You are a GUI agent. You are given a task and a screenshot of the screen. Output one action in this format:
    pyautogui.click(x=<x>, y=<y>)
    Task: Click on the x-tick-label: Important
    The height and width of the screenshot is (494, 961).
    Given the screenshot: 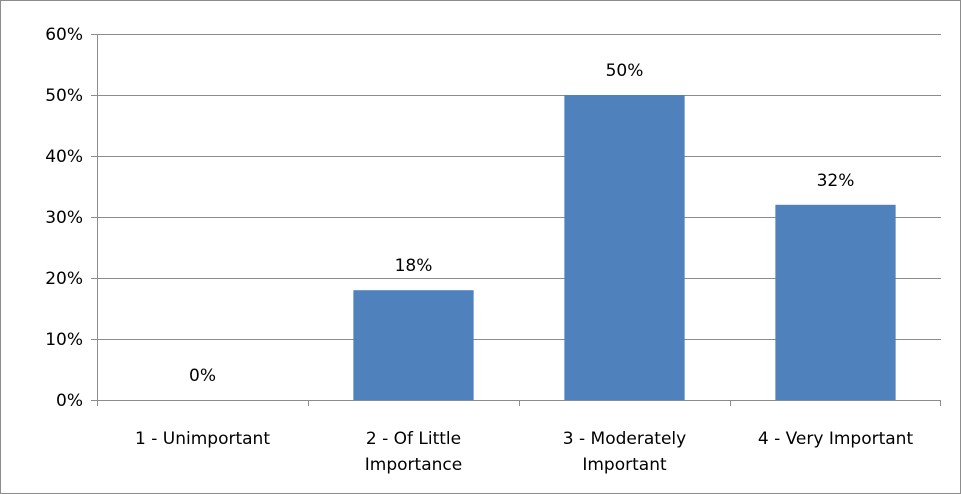 What is the action you would take?
    pyautogui.click(x=624, y=465)
    